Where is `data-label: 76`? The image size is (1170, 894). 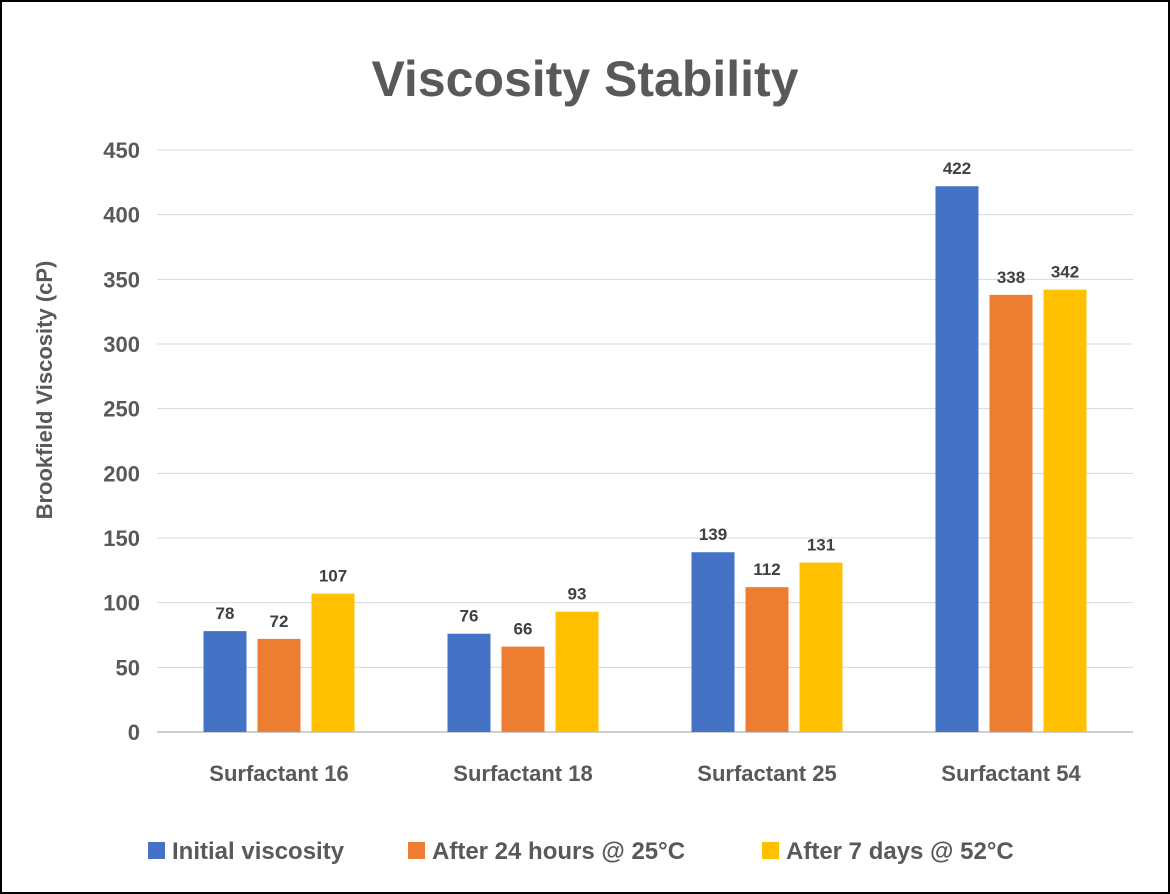 data-label: 76 is located at coordinates (469, 616).